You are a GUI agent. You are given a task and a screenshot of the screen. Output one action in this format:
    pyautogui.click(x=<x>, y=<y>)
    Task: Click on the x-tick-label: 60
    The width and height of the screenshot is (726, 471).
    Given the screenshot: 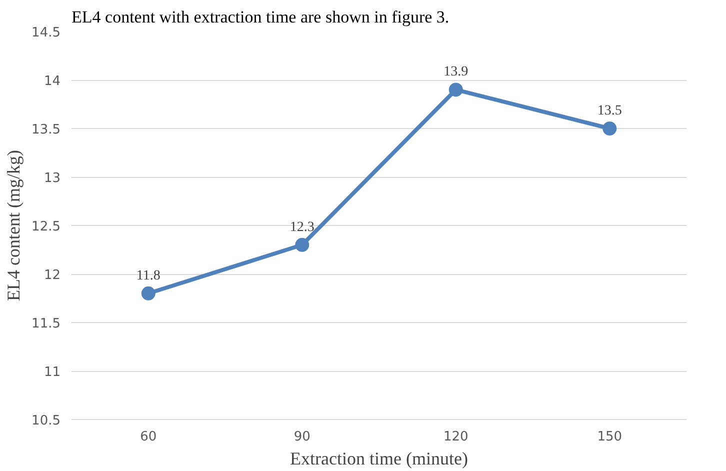 What is the action you would take?
    pyautogui.click(x=148, y=437)
    